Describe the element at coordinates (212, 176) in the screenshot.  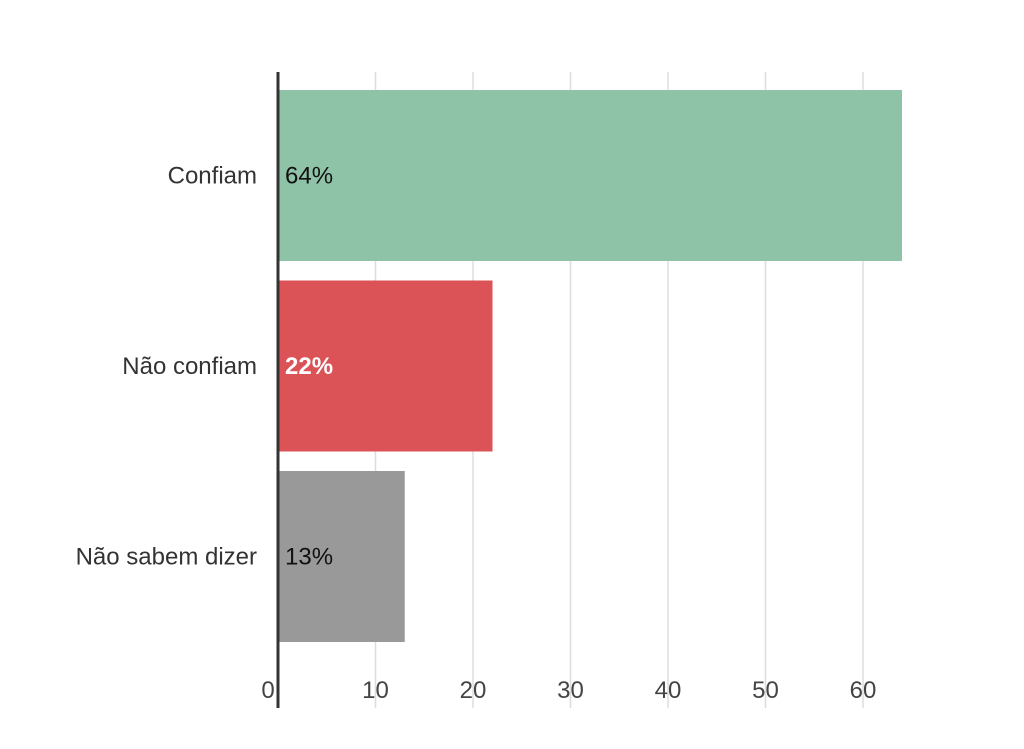
I see `category-label-1: Confiam` at that location.